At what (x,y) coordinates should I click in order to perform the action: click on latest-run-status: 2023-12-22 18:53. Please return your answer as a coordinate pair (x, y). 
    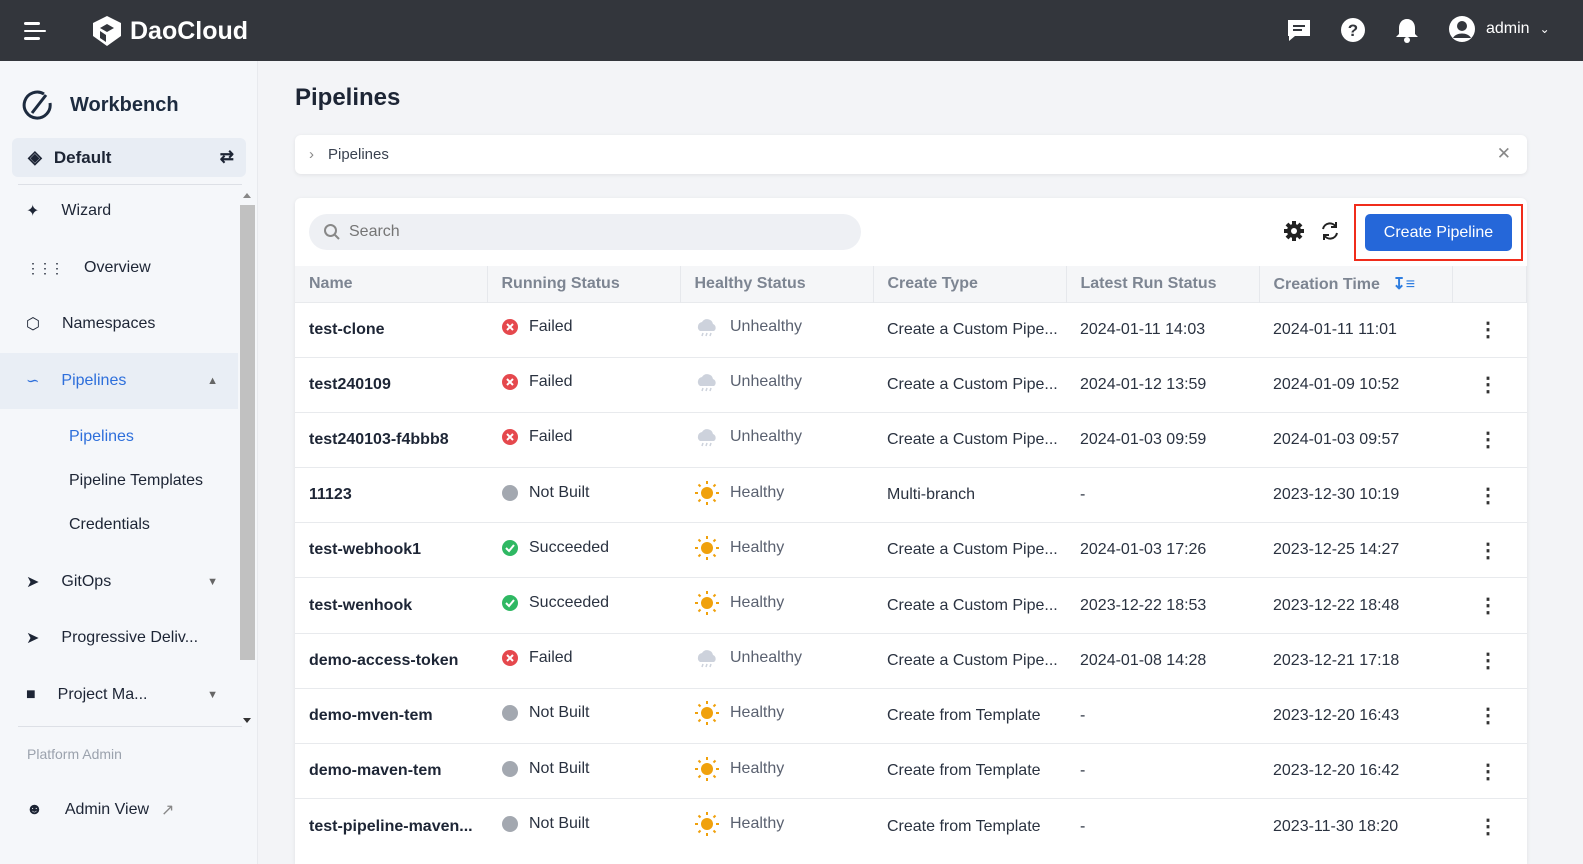
    Looking at the image, I should click on (1162, 605).